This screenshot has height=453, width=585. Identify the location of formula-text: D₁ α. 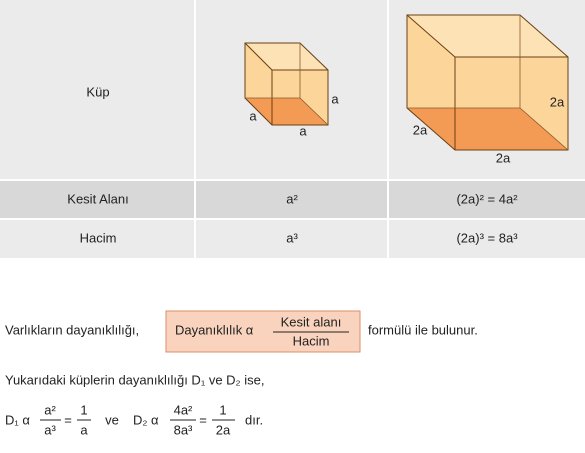
(17, 419).